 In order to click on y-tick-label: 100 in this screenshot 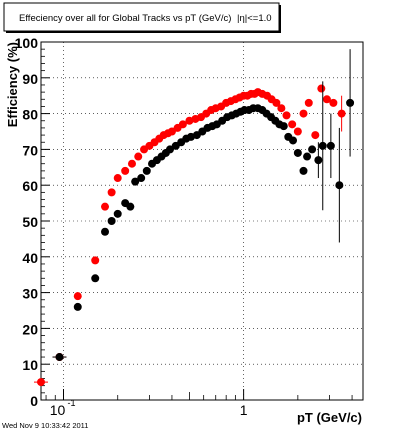, I will do `click(27, 43)`.